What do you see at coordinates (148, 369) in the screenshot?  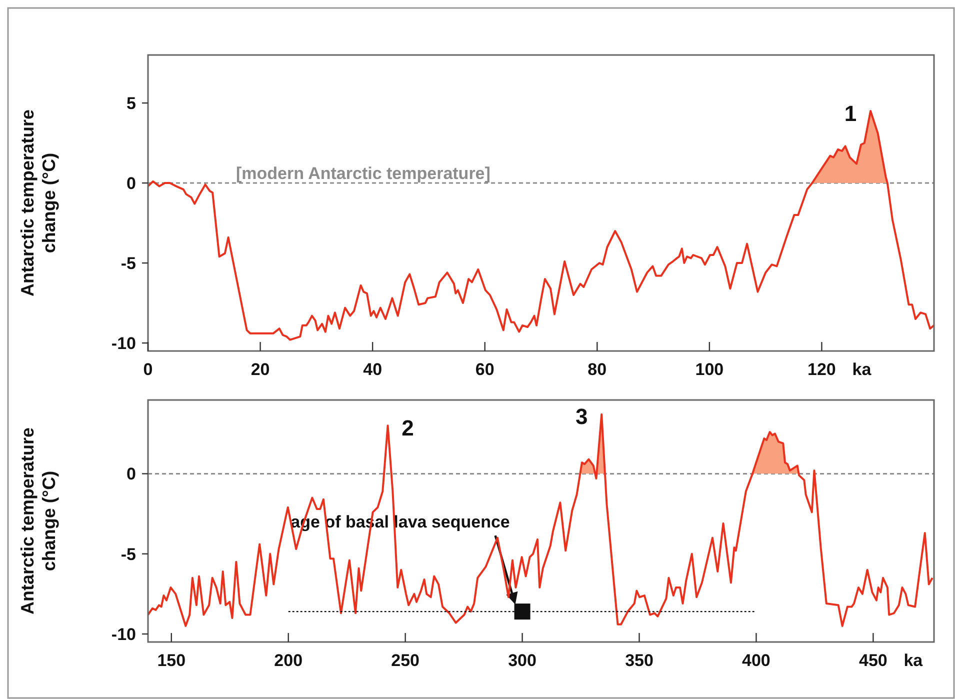 I see `x-tick-label: 0` at bounding box center [148, 369].